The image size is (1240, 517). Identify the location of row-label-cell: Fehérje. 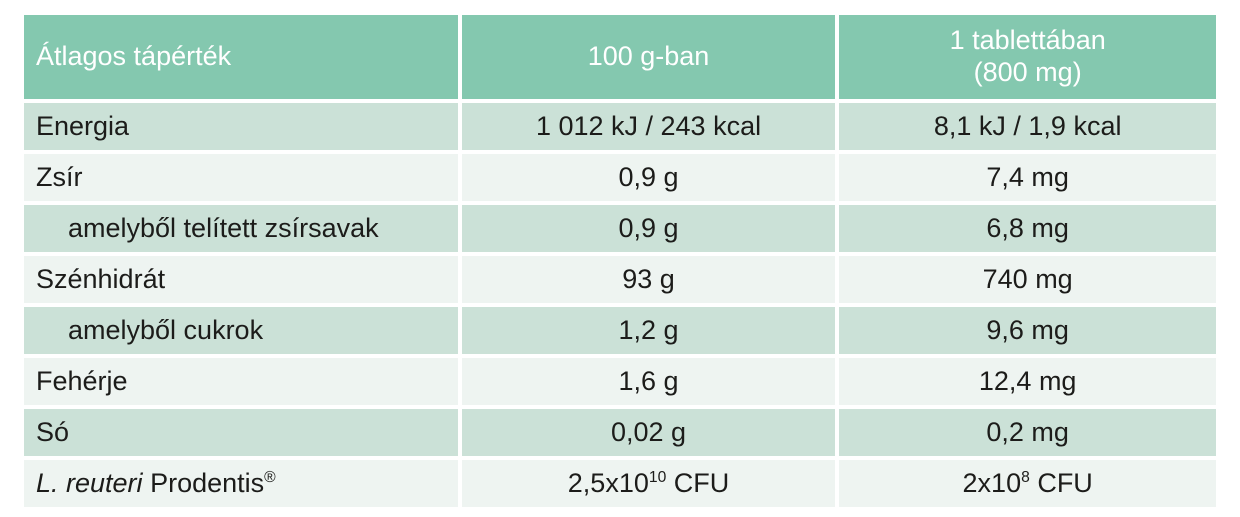
(241, 381).